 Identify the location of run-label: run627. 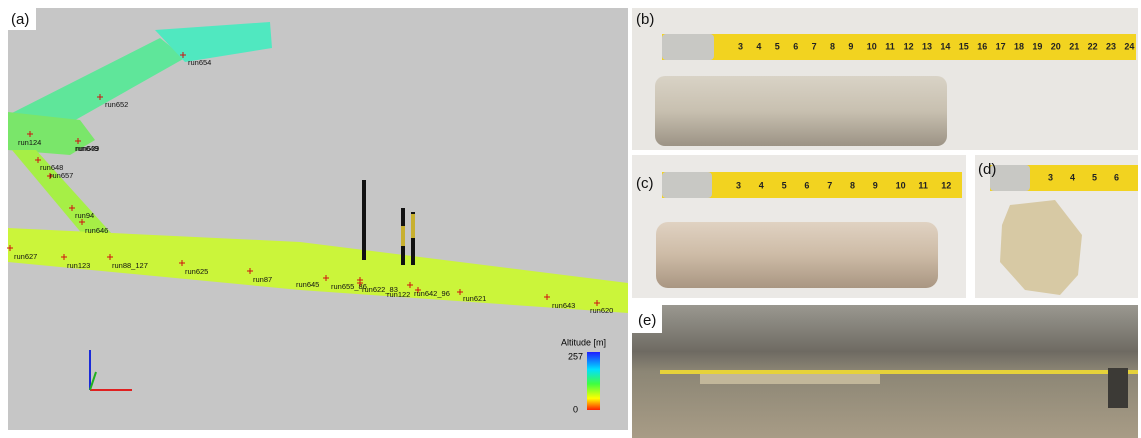
(25, 256).